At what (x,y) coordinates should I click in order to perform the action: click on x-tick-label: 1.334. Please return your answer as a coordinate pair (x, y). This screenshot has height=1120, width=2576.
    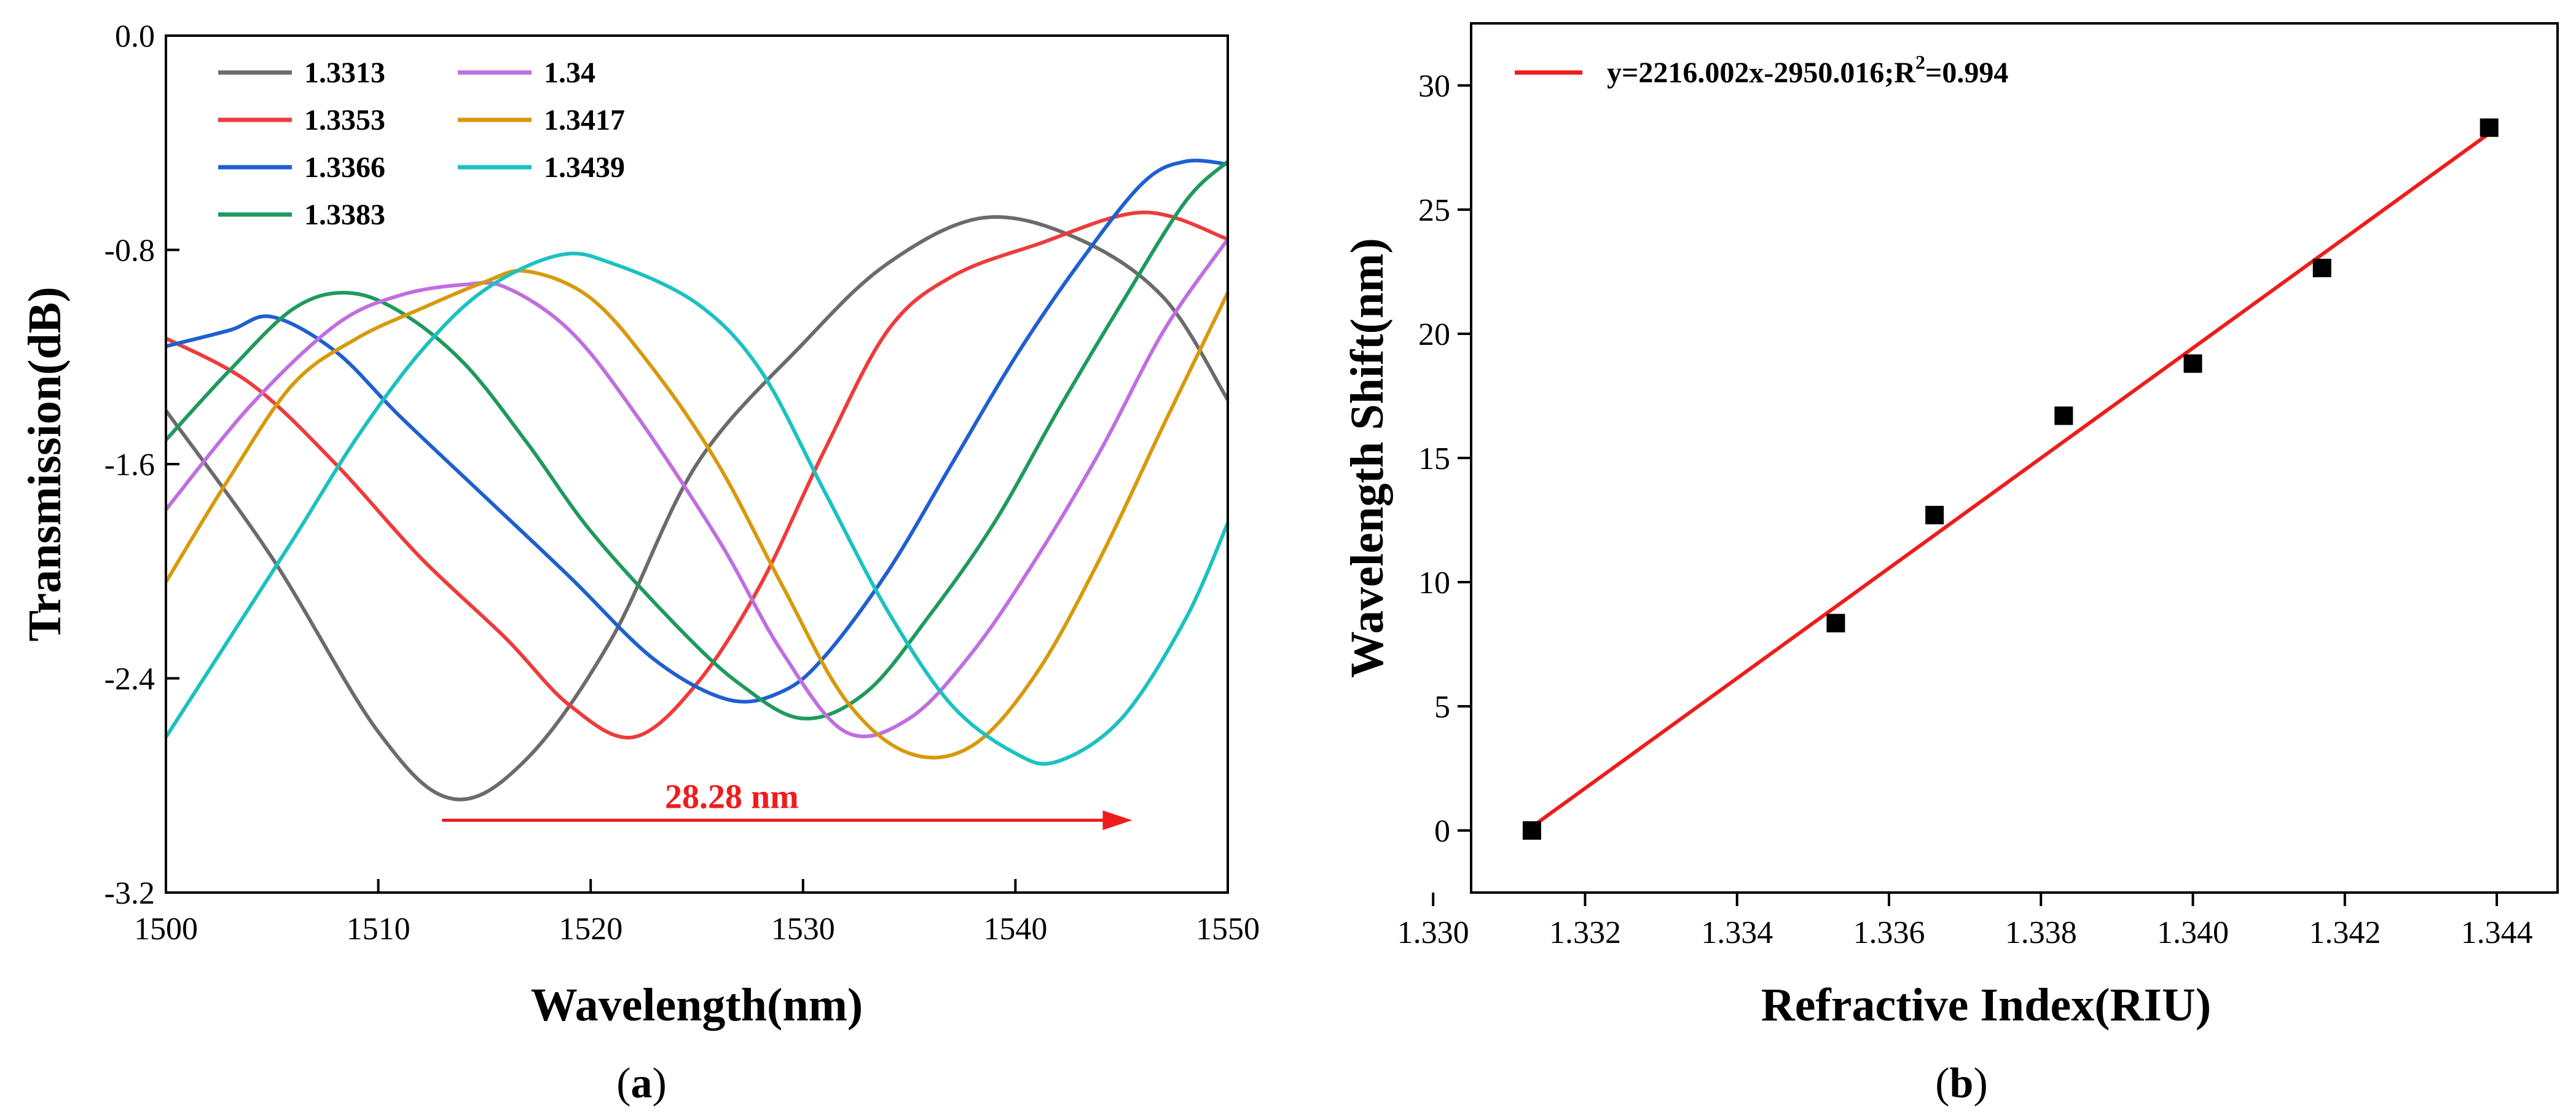
    Looking at the image, I should click on (1737, 933).